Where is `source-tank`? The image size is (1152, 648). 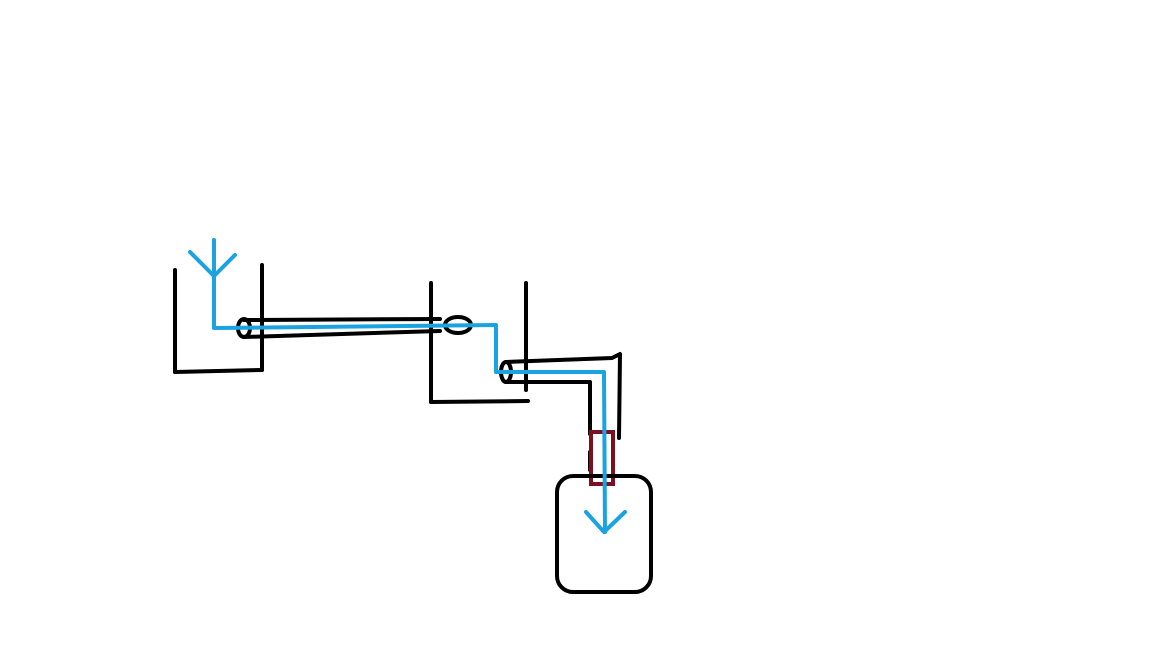
source-tank is located at coordinates (218, 318).